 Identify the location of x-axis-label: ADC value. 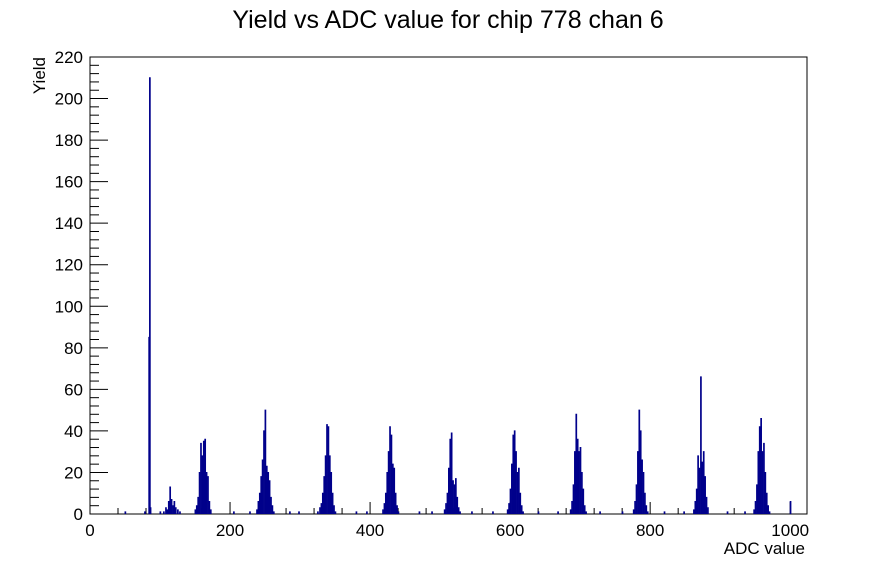
(764, 548).